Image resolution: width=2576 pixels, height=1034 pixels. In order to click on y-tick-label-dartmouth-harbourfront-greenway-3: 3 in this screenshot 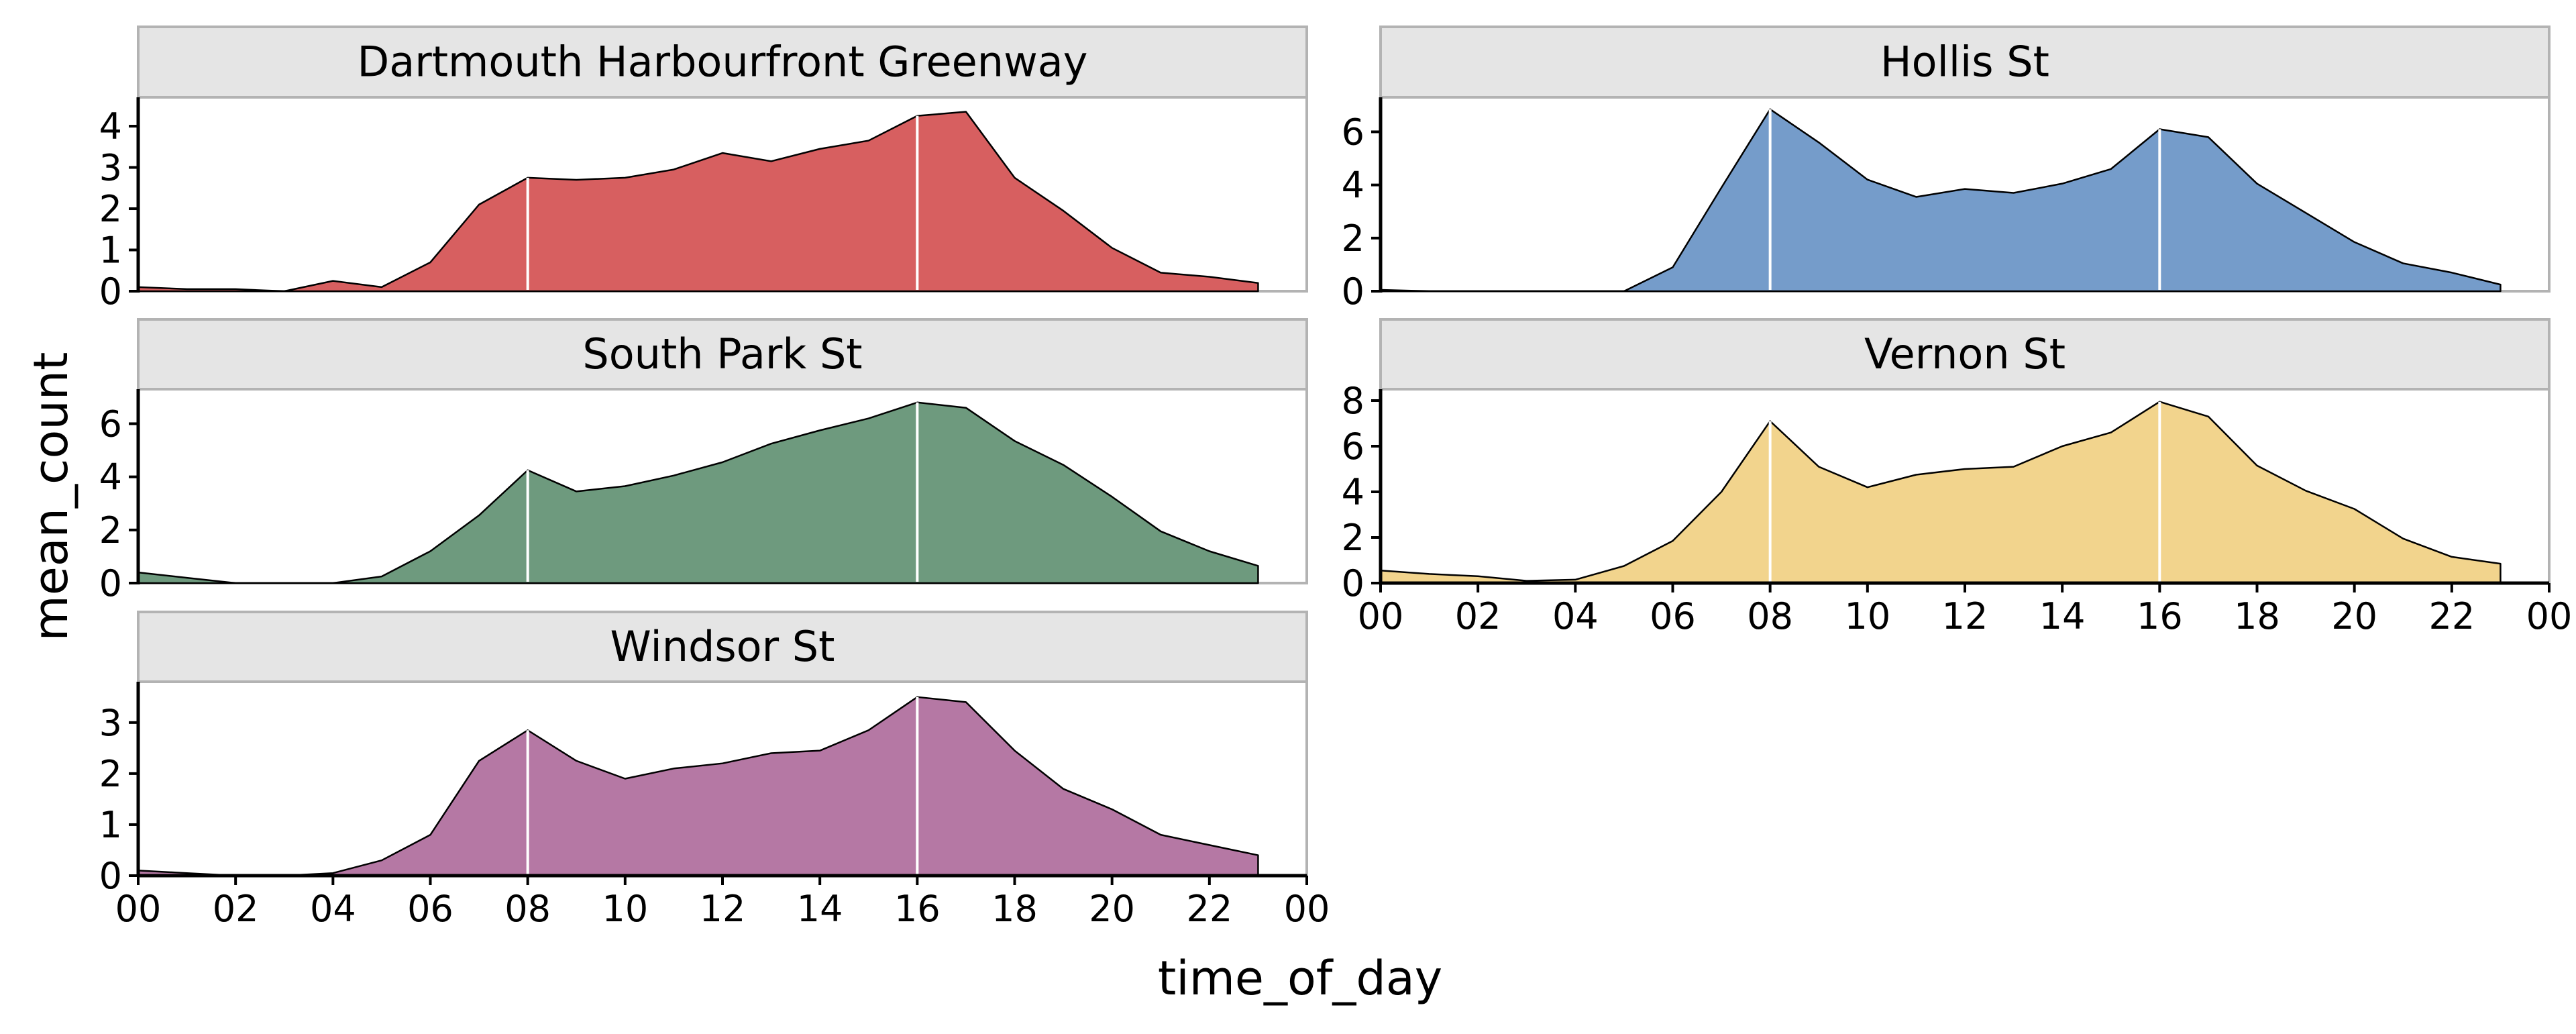, I will do `click(110, 168)`.